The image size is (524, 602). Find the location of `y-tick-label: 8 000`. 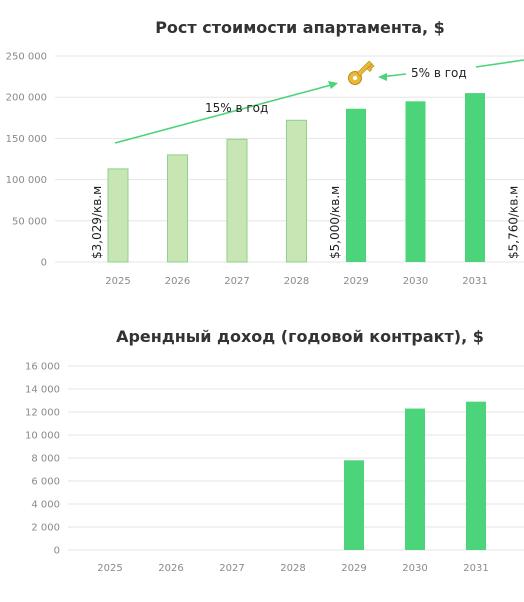

y-tick-label: 8 000 is located at coordinates (45, 459).